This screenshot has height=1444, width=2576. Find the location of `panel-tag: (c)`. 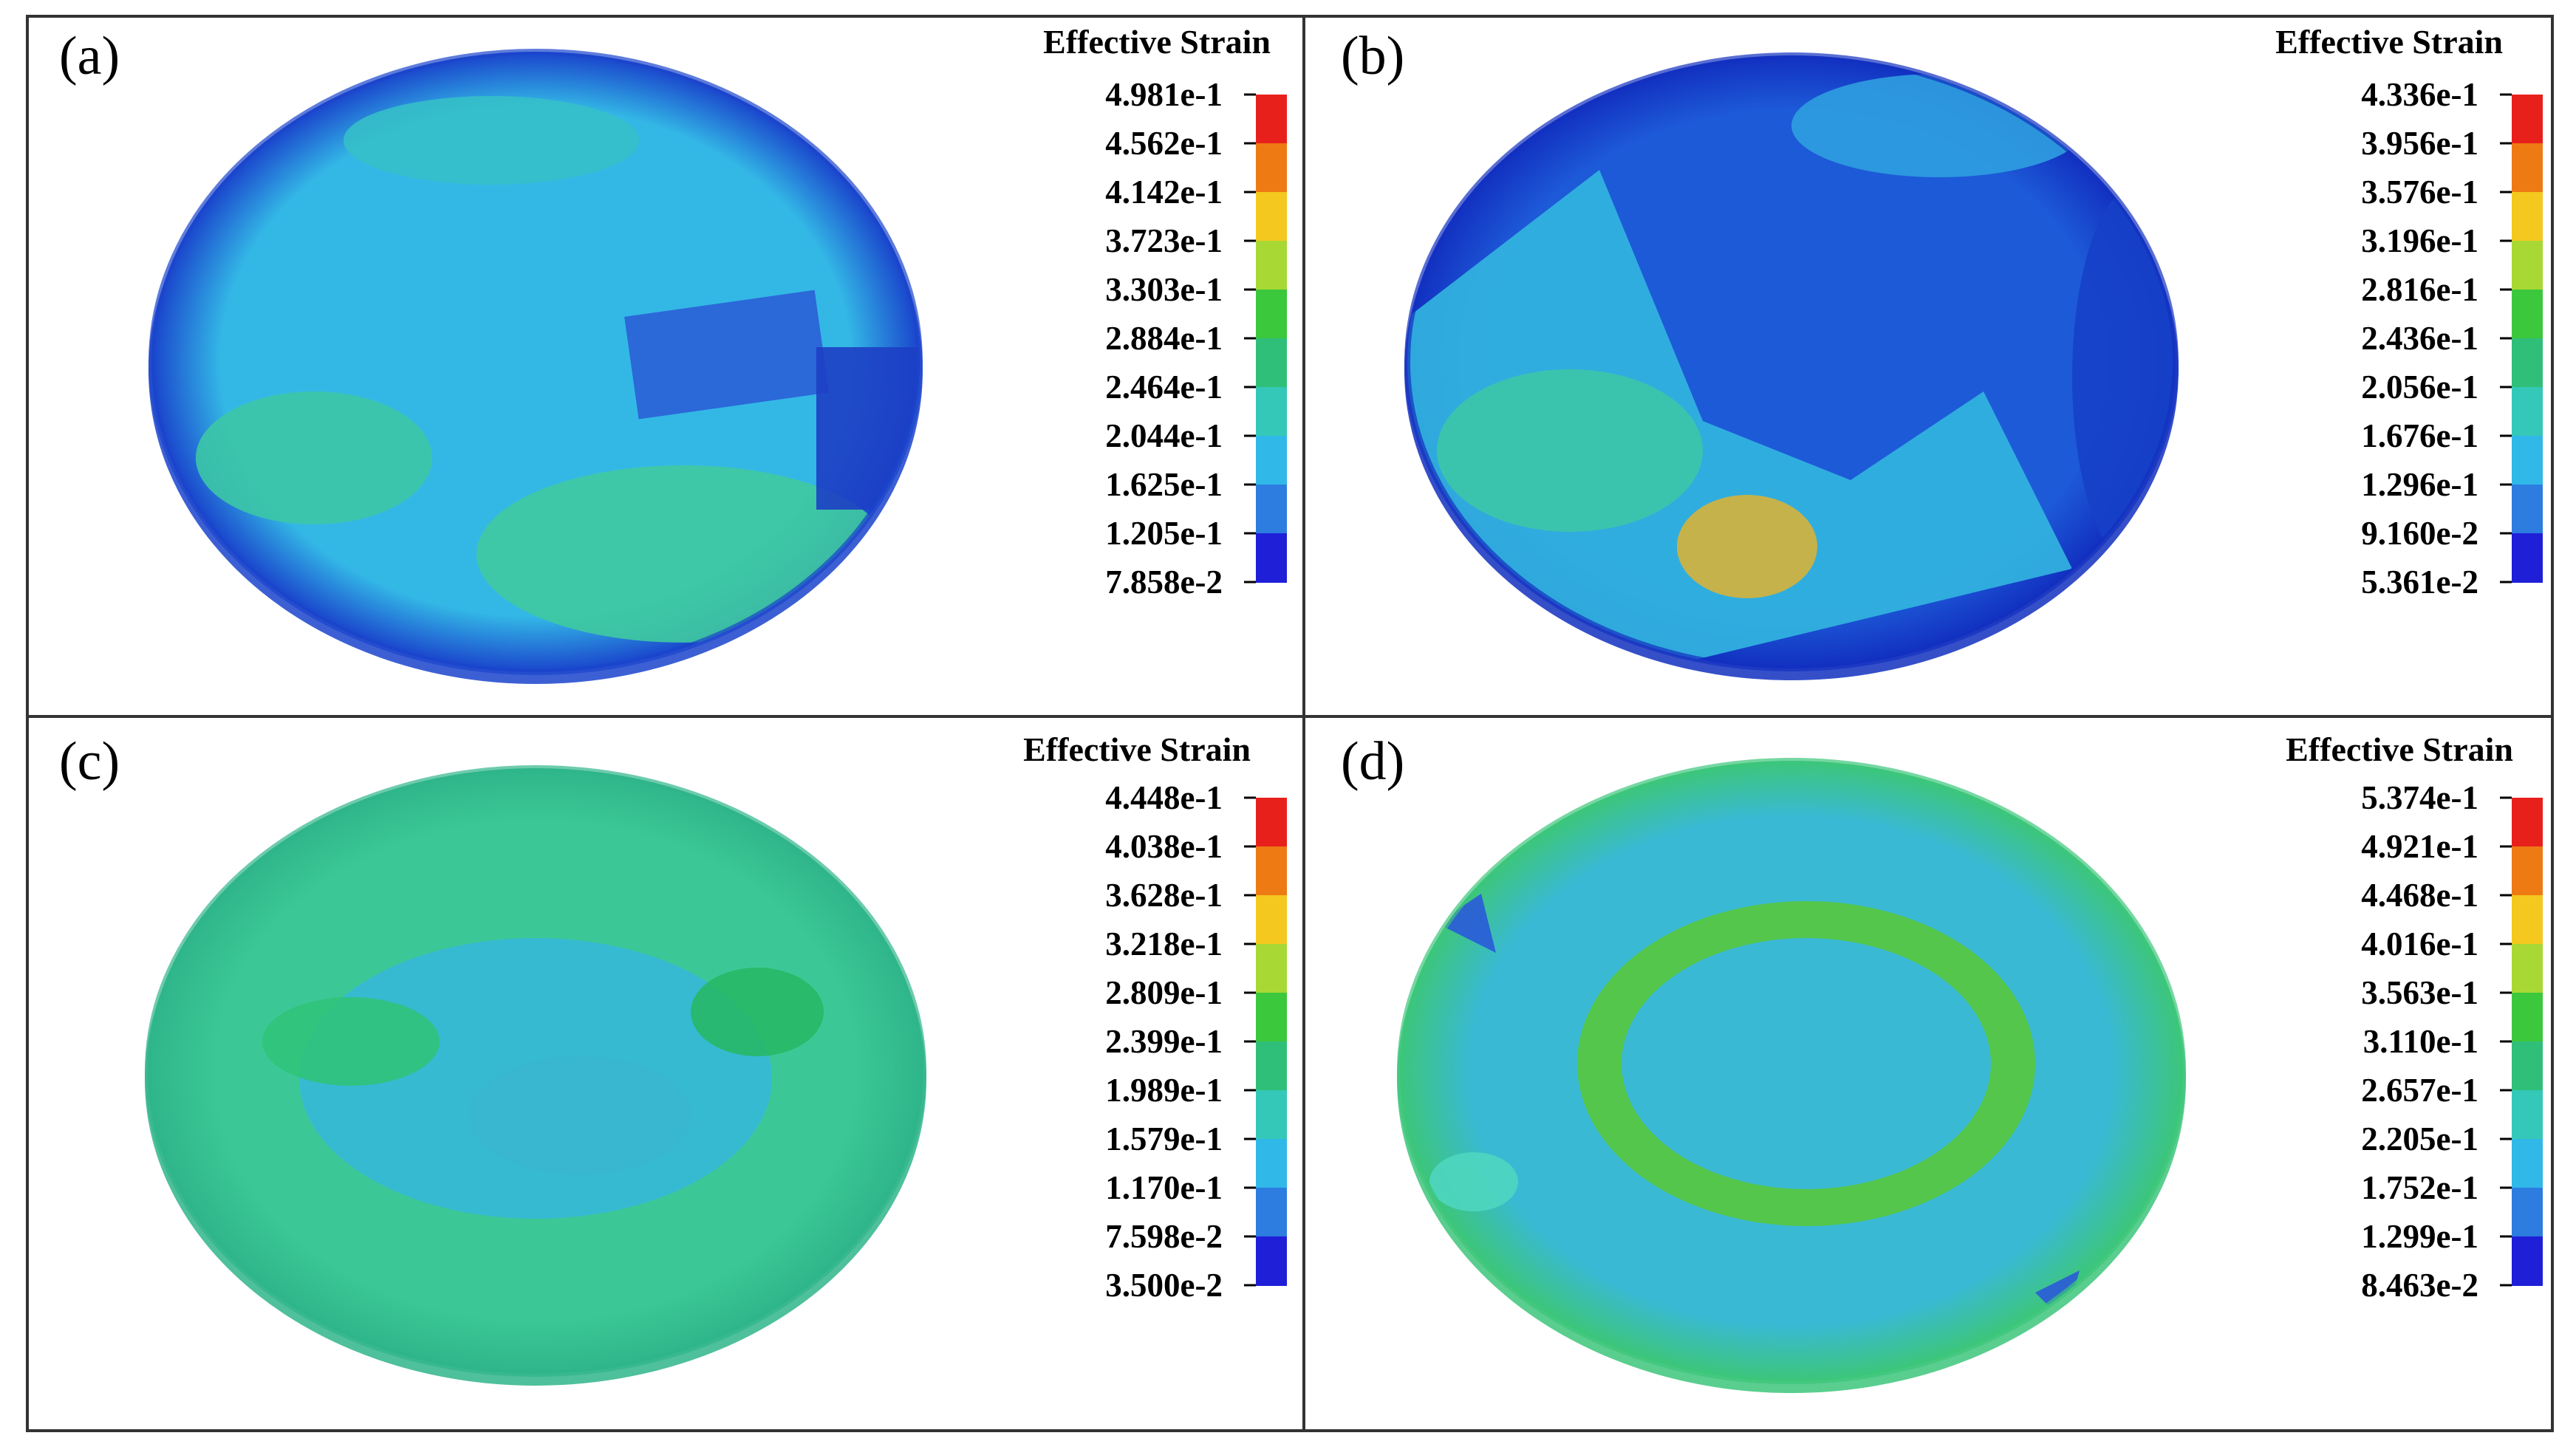

panel-tag: (c) is located at coordinates (89, 761).